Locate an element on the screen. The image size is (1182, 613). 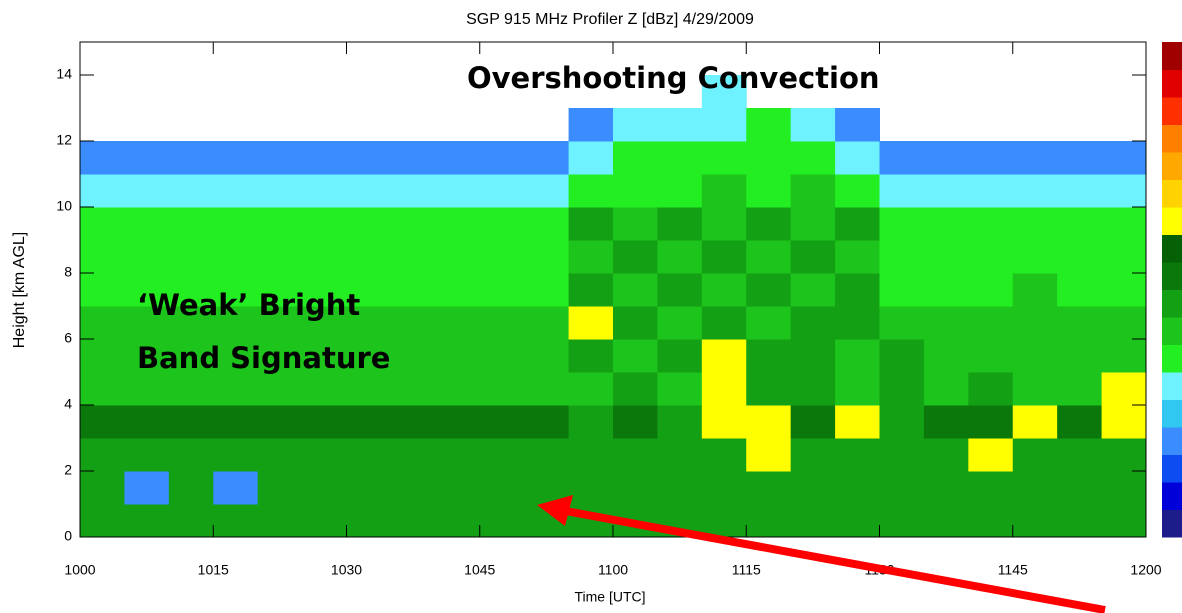
y-tick-label: 2 is located at coordinates (68, 470).